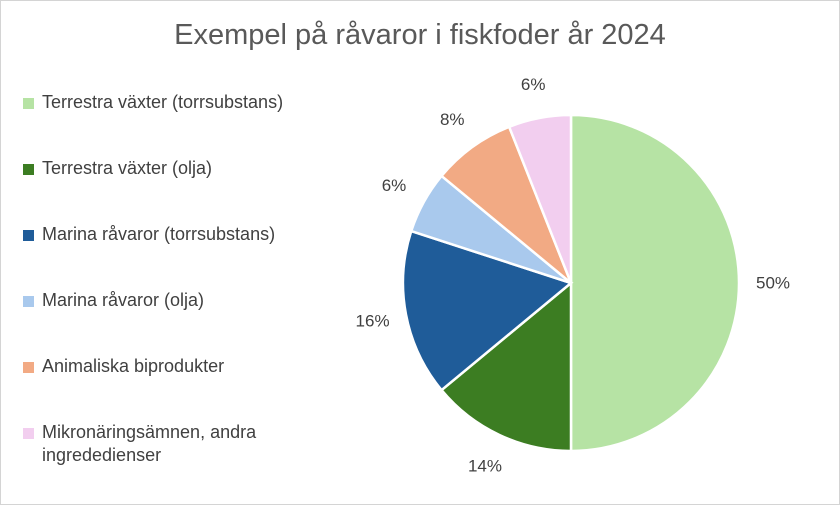 The image size is (840, 505). Describe the element at coordinates (373, 320) in the screenshot. I see `data-label: 16%` at that location.